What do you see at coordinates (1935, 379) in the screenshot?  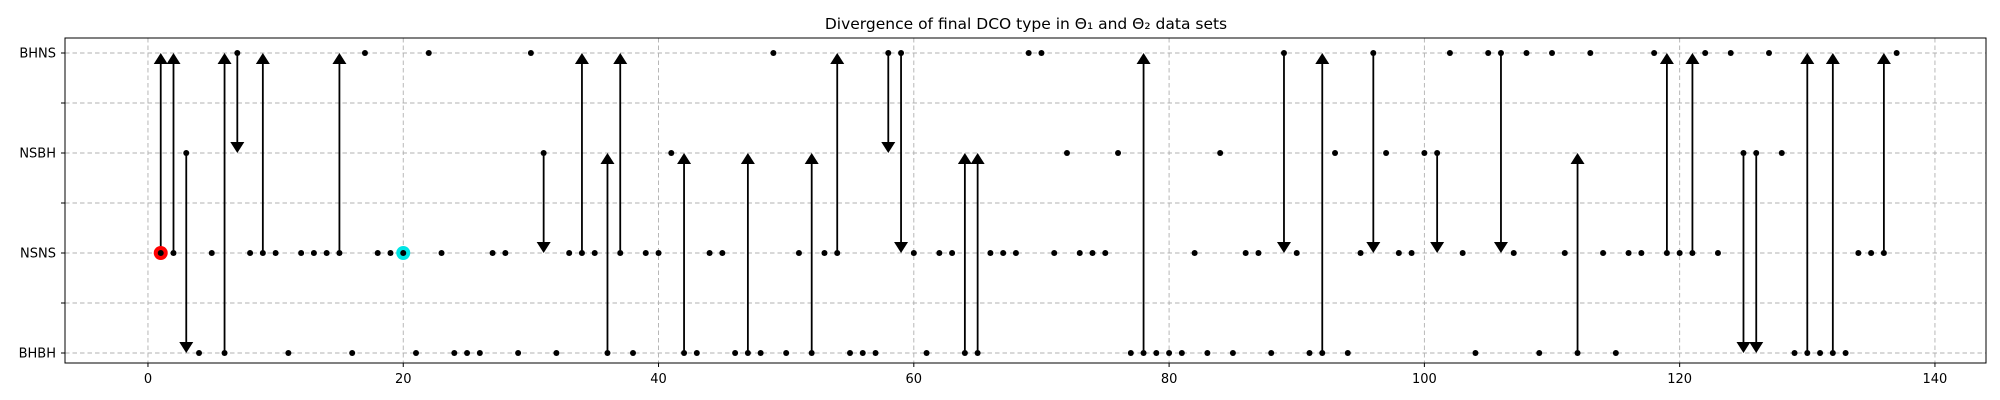 I see `x-tick-label: 140` at bounding box center [1935, 379].